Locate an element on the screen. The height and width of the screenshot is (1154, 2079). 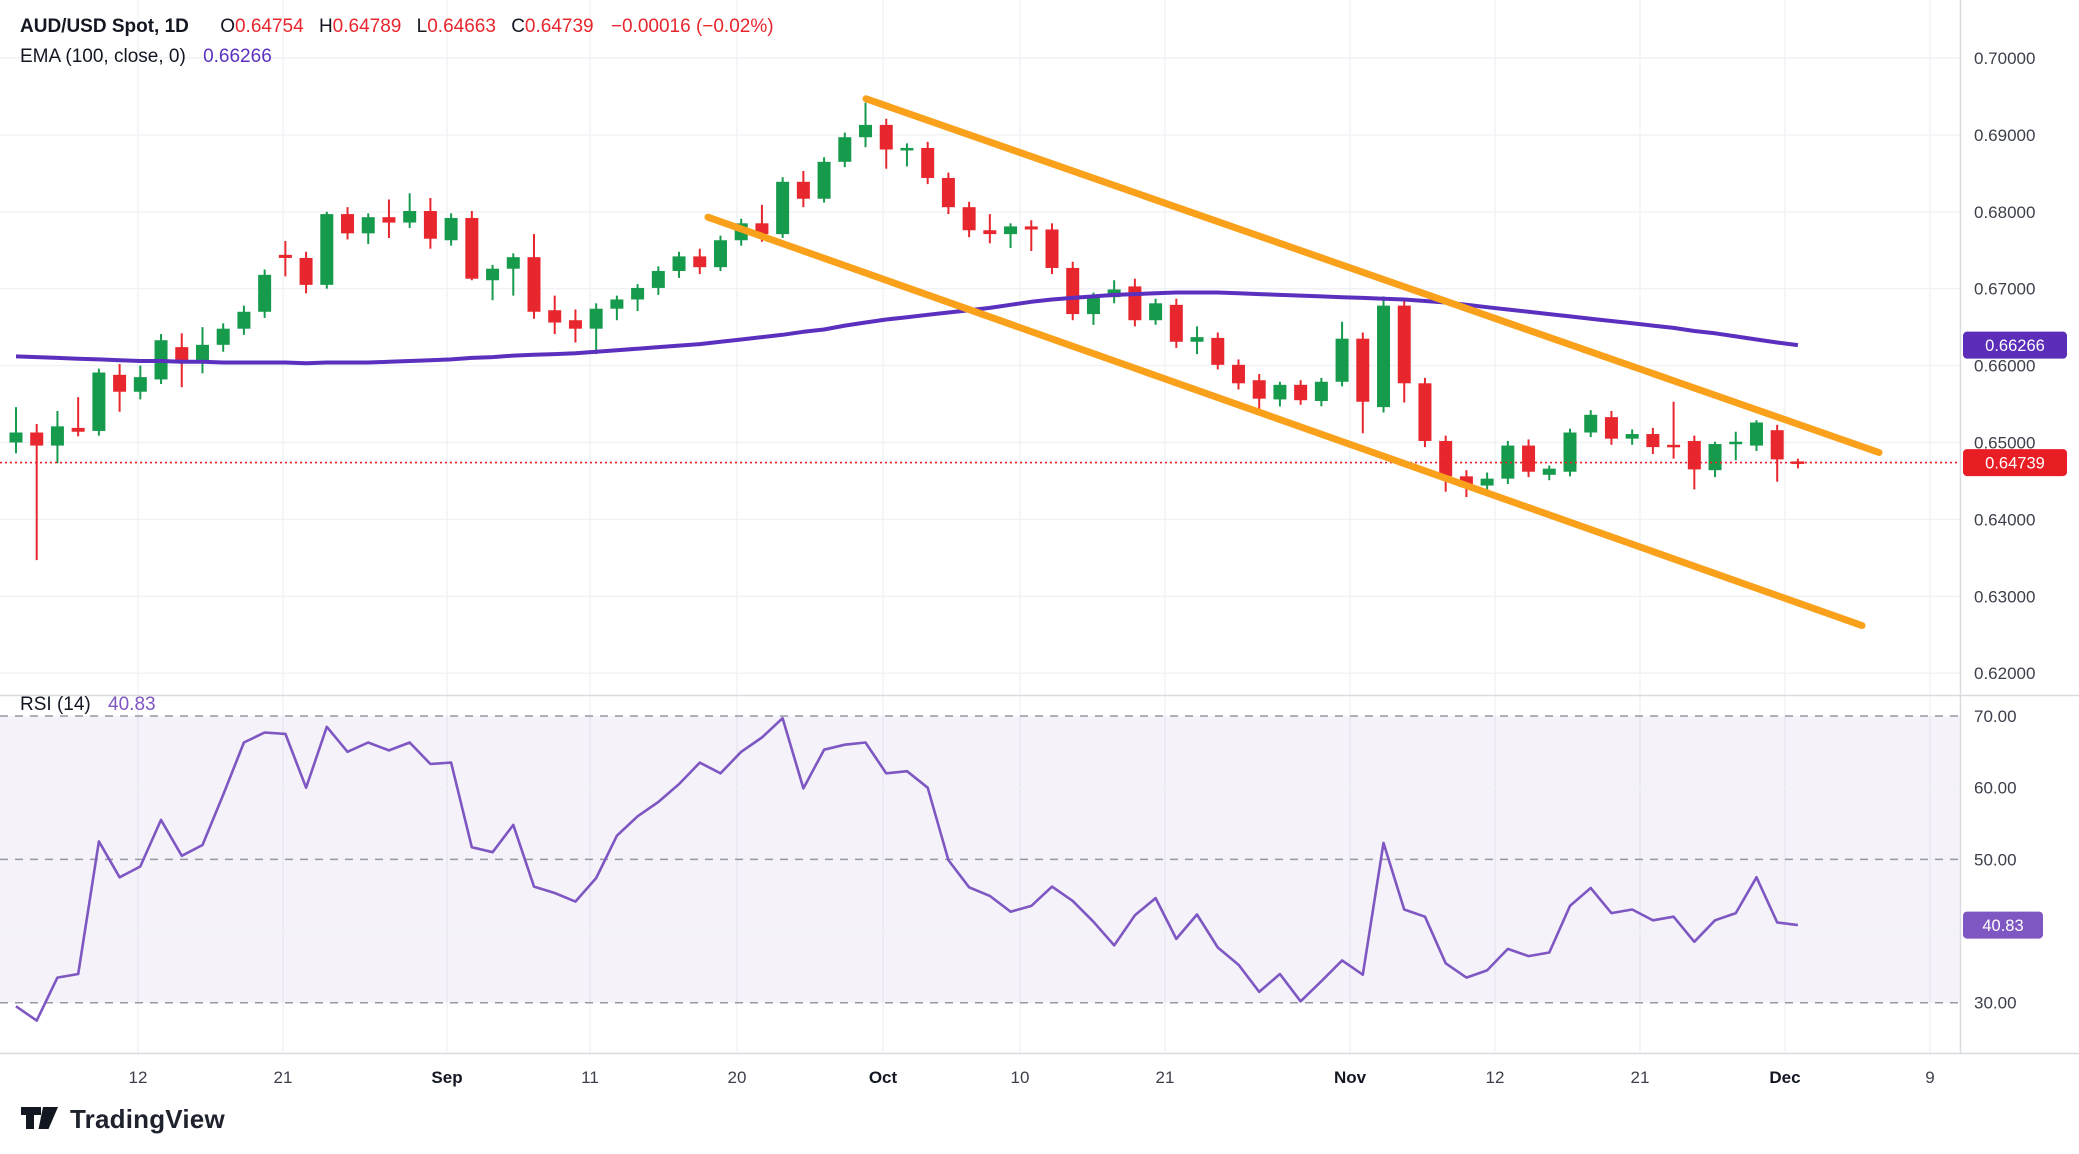
price-tick-0.65000: 0.65000 is located at coordinates (2004, 442).